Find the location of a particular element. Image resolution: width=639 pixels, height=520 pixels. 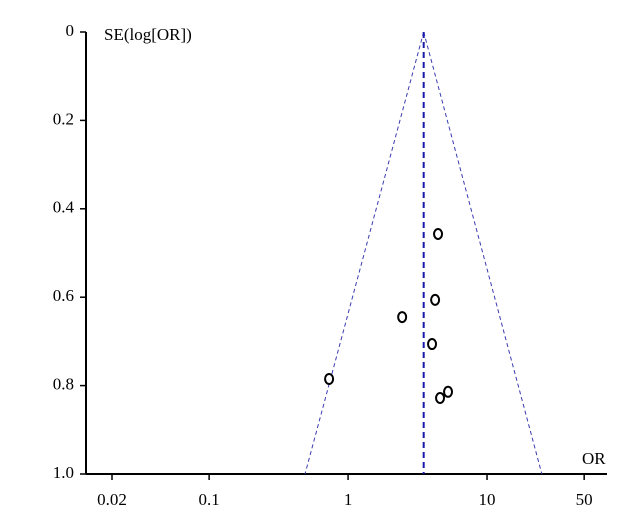

x-tick-label: 0.1 is located at coordinates (208, 499).